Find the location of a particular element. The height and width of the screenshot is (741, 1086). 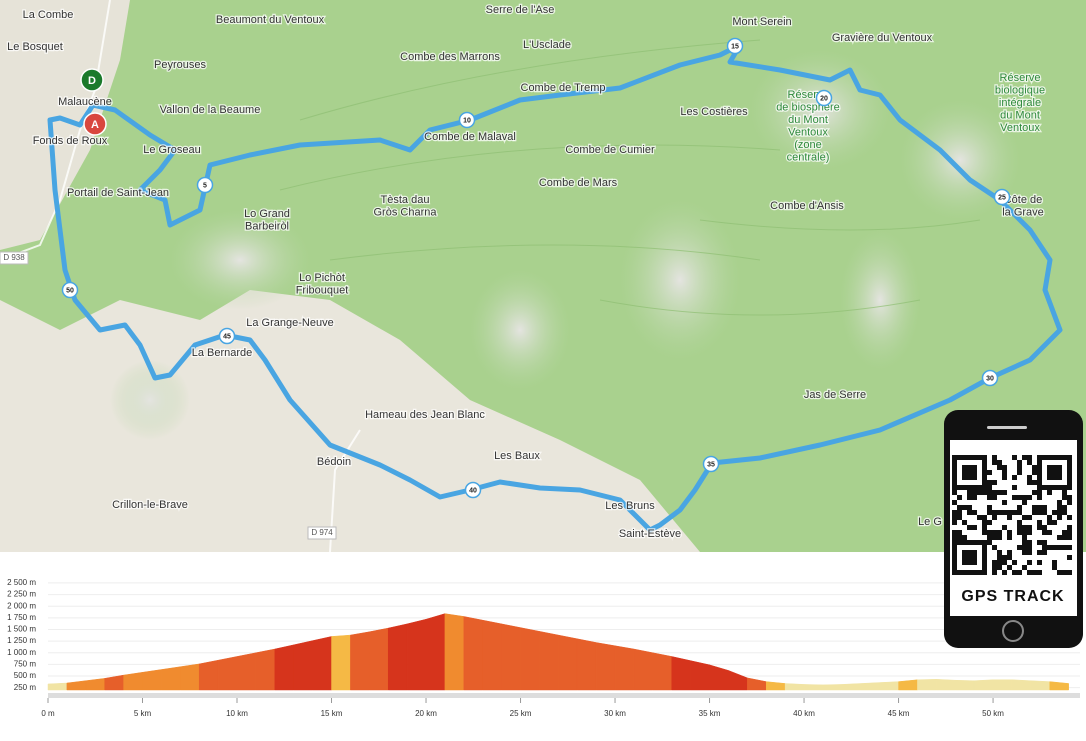

start-pin is located at coordinates (92, 80).